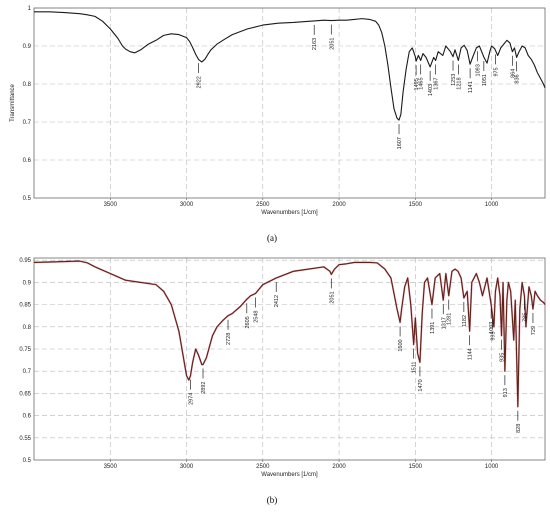  I want to click on peak-label: 1511, so click(415, 368).